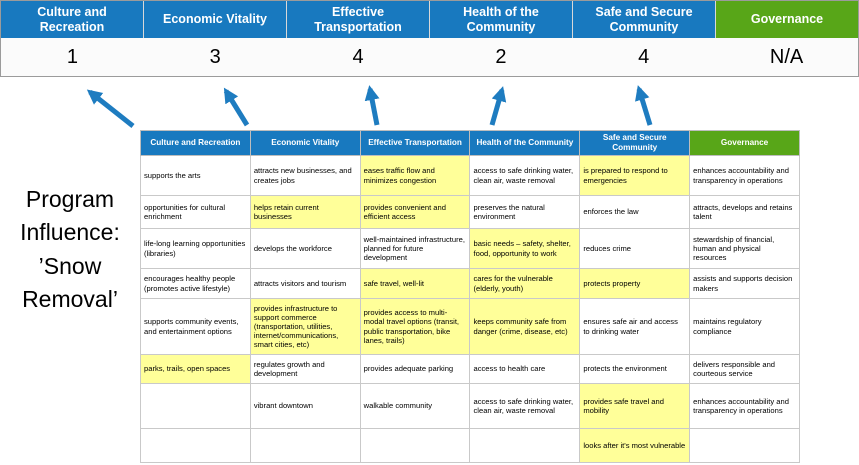 The image size is (859, 465). What do you see at coordinates (415, 406) in the screenshot?
I see `matrix-cell: walkable community` at bounding box center [415, 406].